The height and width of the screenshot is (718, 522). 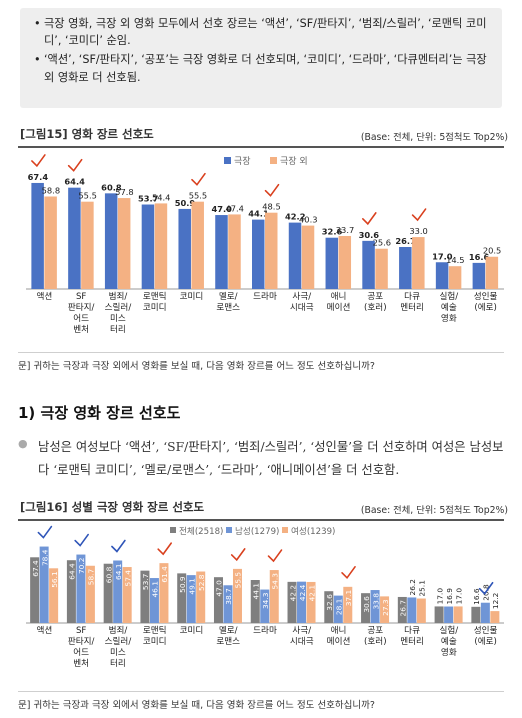 I want to click on figure16-title: [그림16] 성별 극장 영화 장르 선호도, so click(x=112, y=507).